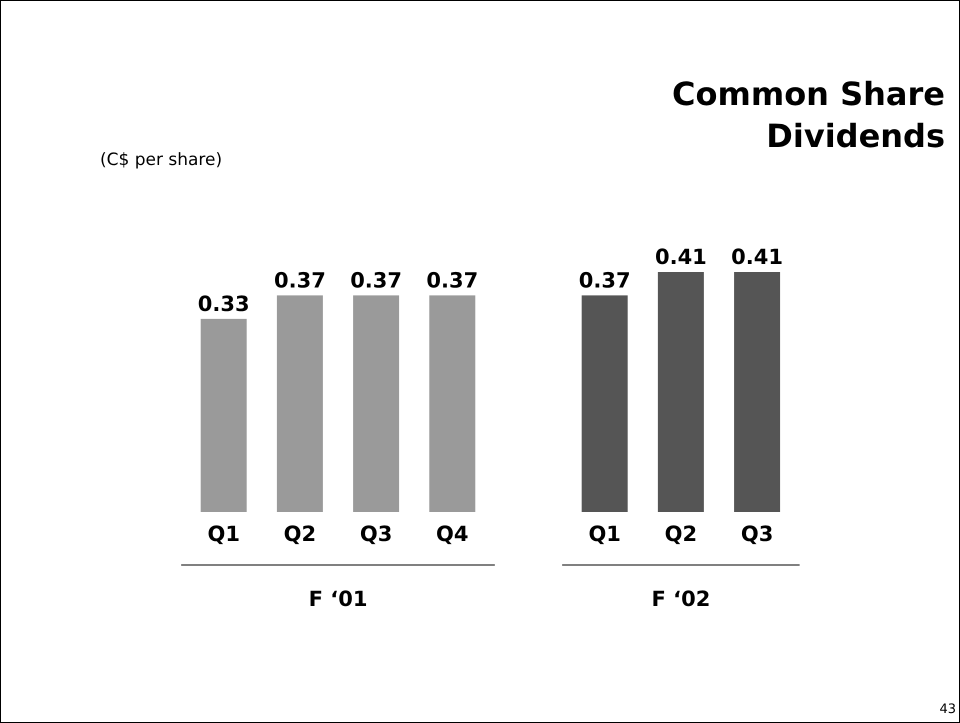  What do you see at coordinates (224, 304) in the screenshot?
I see `data-label: 0.33` at bounding box center [224, 304].